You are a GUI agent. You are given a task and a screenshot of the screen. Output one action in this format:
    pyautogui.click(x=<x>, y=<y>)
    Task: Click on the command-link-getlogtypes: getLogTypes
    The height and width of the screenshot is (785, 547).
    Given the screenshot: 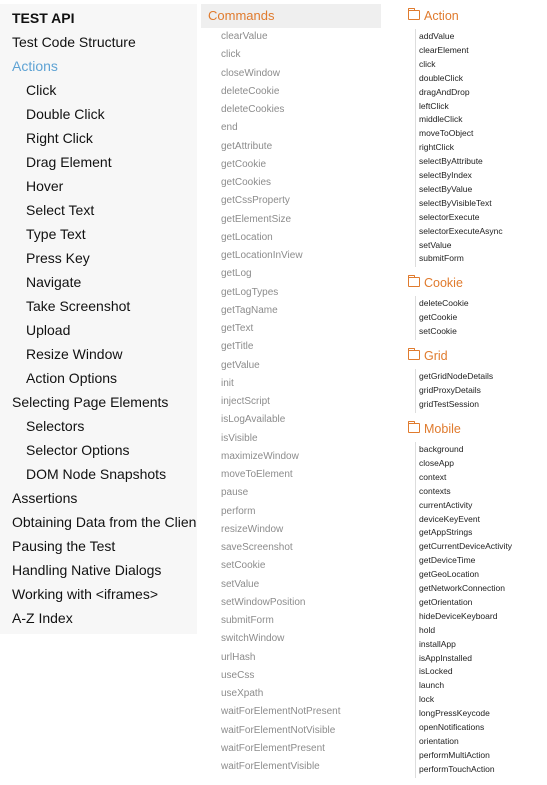 What is the action you would take?
    pyautogui.click(x=250, y=292)
    